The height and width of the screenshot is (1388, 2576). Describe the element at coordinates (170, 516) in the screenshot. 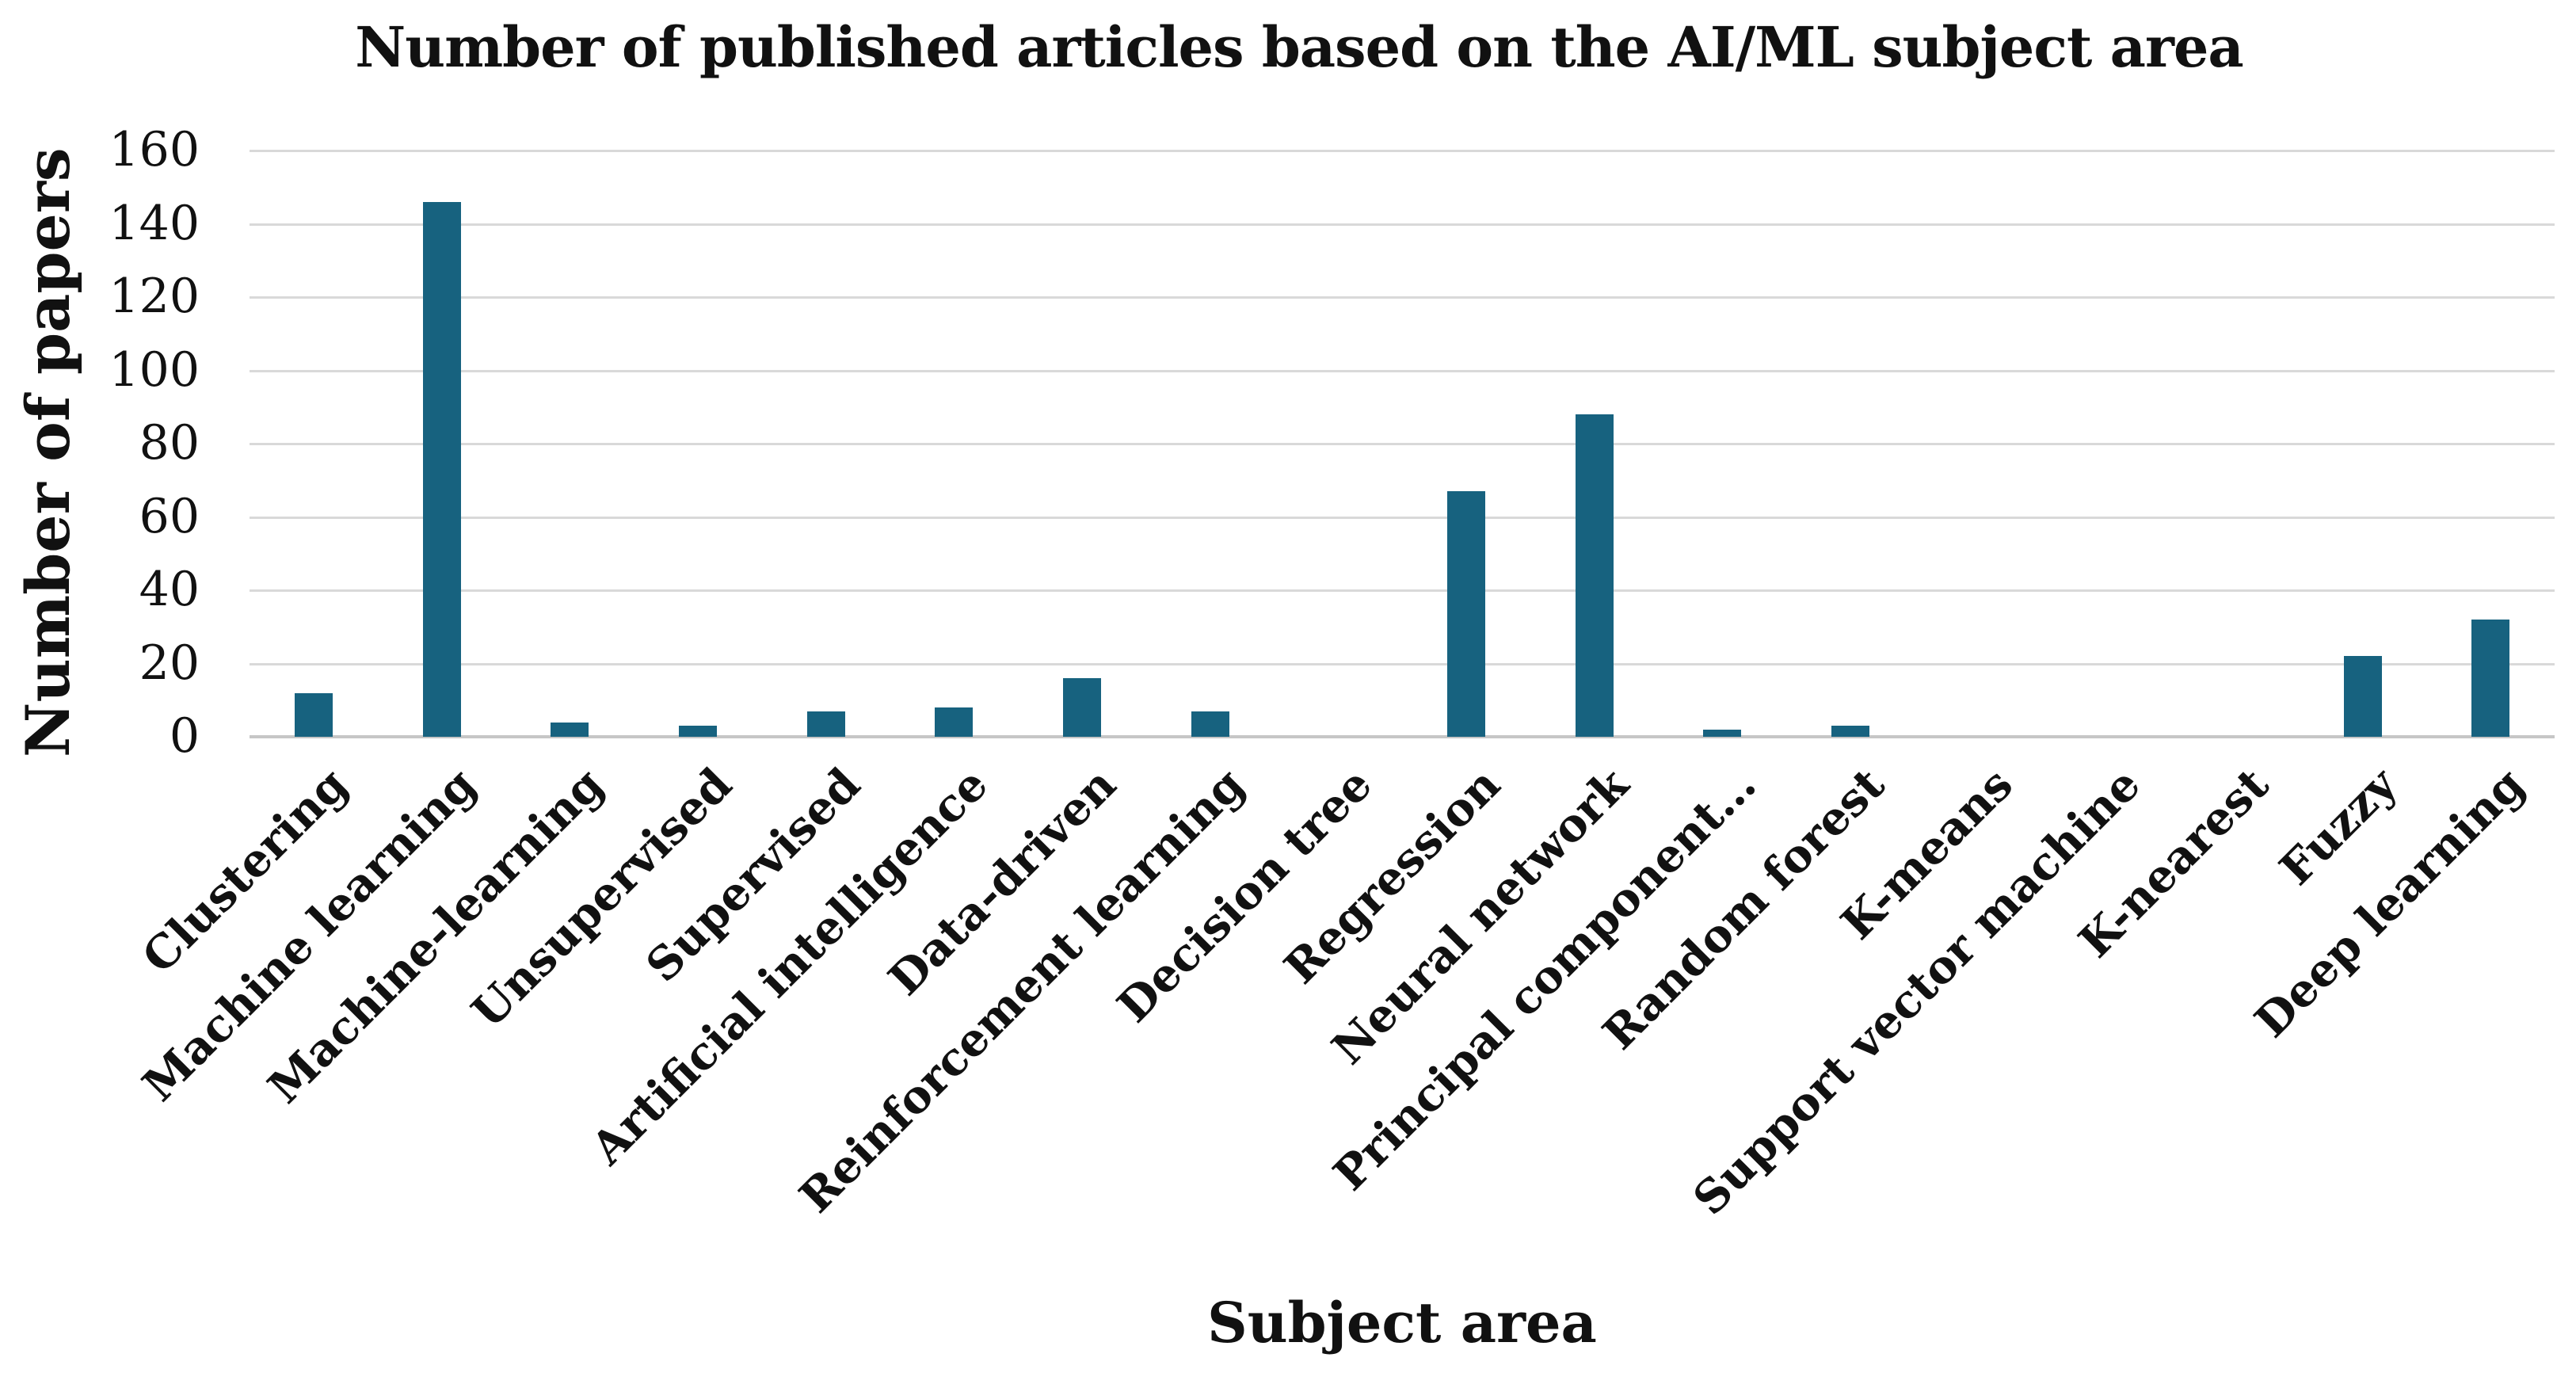

I see `y-tick-label: 60` at that location.